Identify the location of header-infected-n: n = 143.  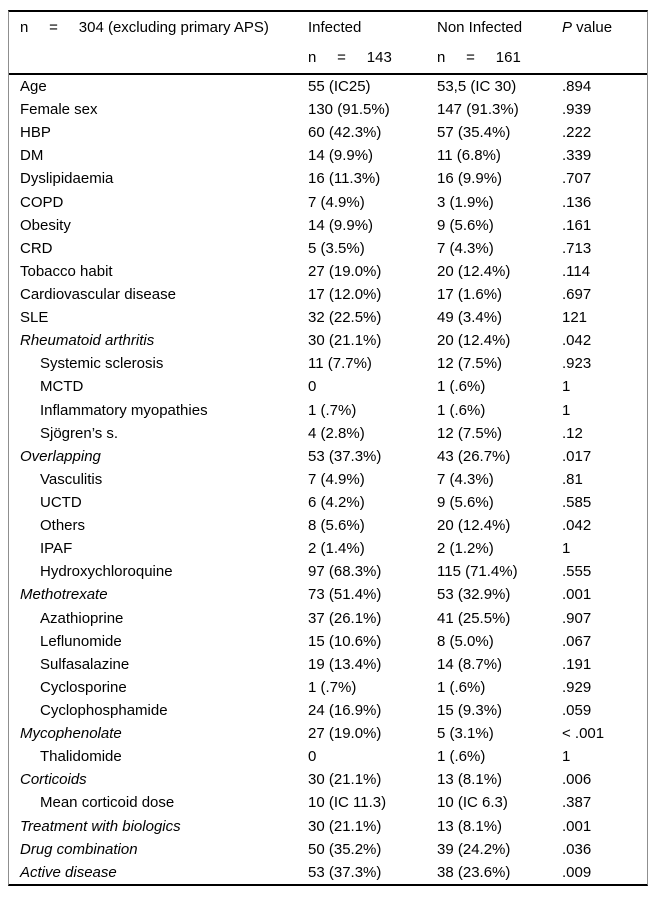
(350, 57).